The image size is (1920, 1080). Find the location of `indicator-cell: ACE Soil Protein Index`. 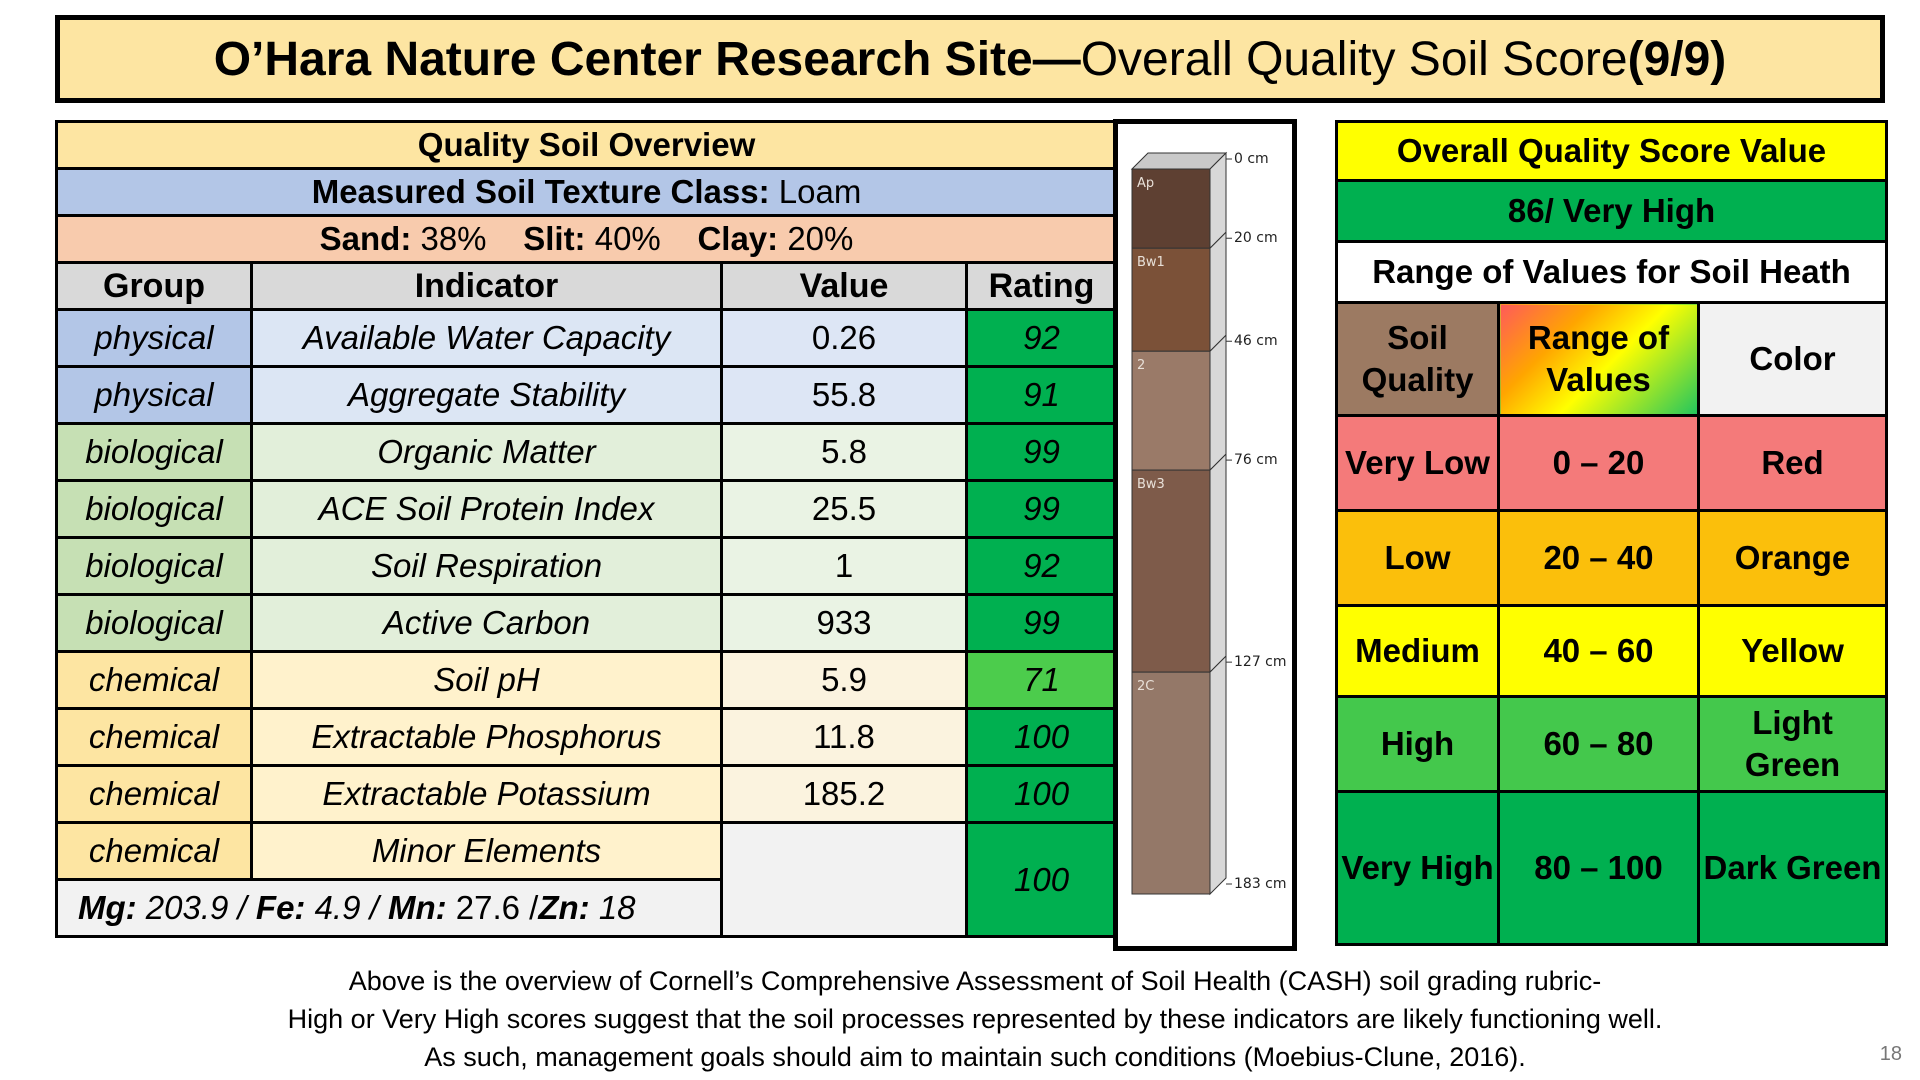

indicator-cell: ACE Soil Protein Index is located at coordinates (486, 509).